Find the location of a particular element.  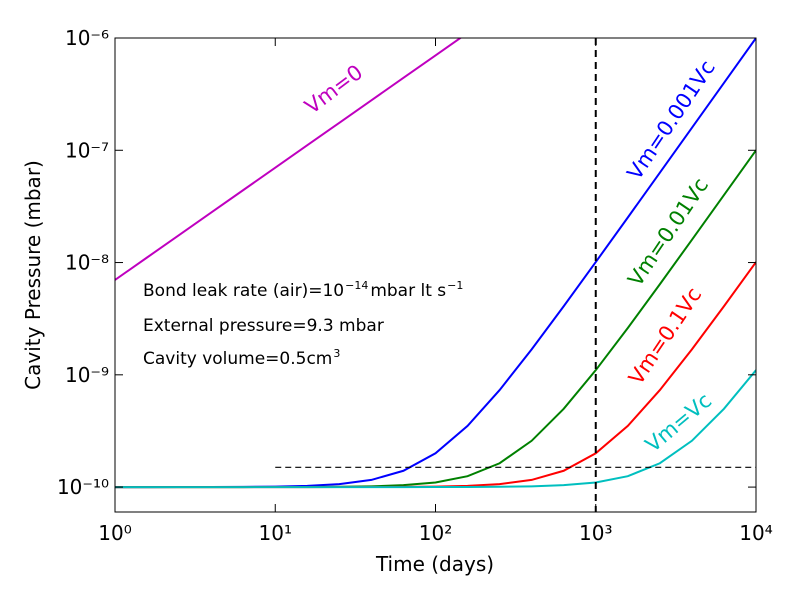

annotation: Cavity volume=0.5cm3 is located at coordinates (241, 358).